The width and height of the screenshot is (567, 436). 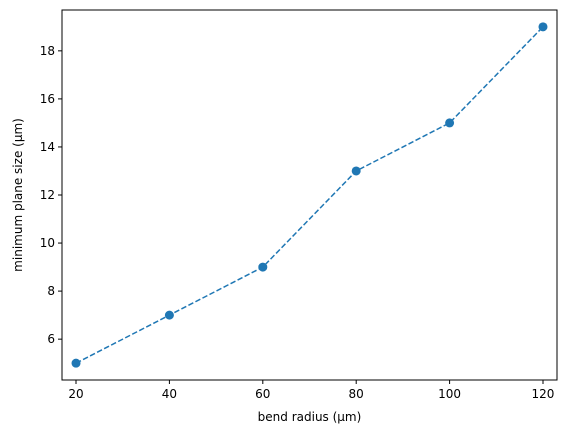 What do you see at coordinates (356, 394) in the screenshot?
I see `x-tick-label: 80` at bounding box center [356, 394].